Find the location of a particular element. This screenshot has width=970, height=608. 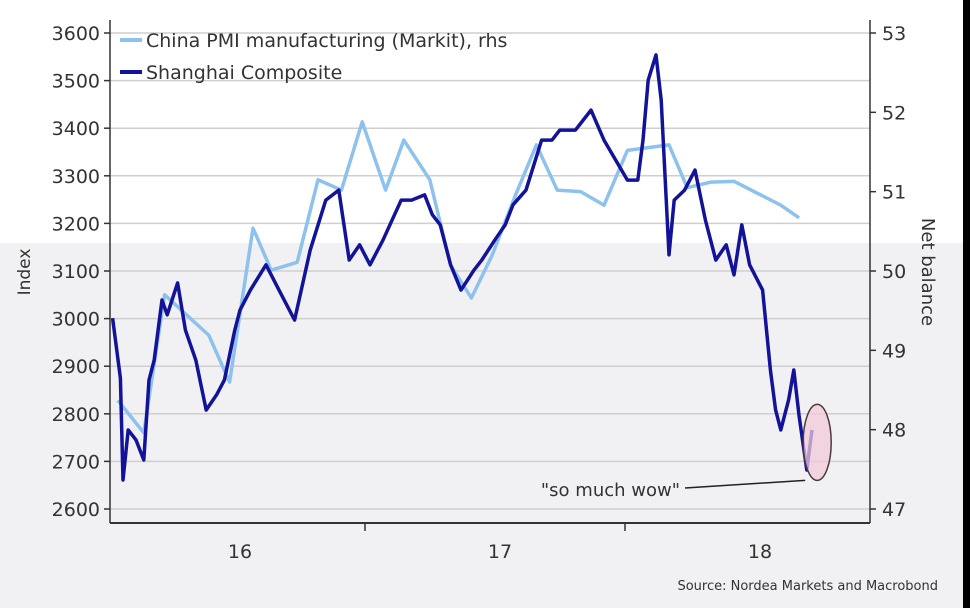

y-left-tick-label: 3400 is located at coordinates (76, 129).